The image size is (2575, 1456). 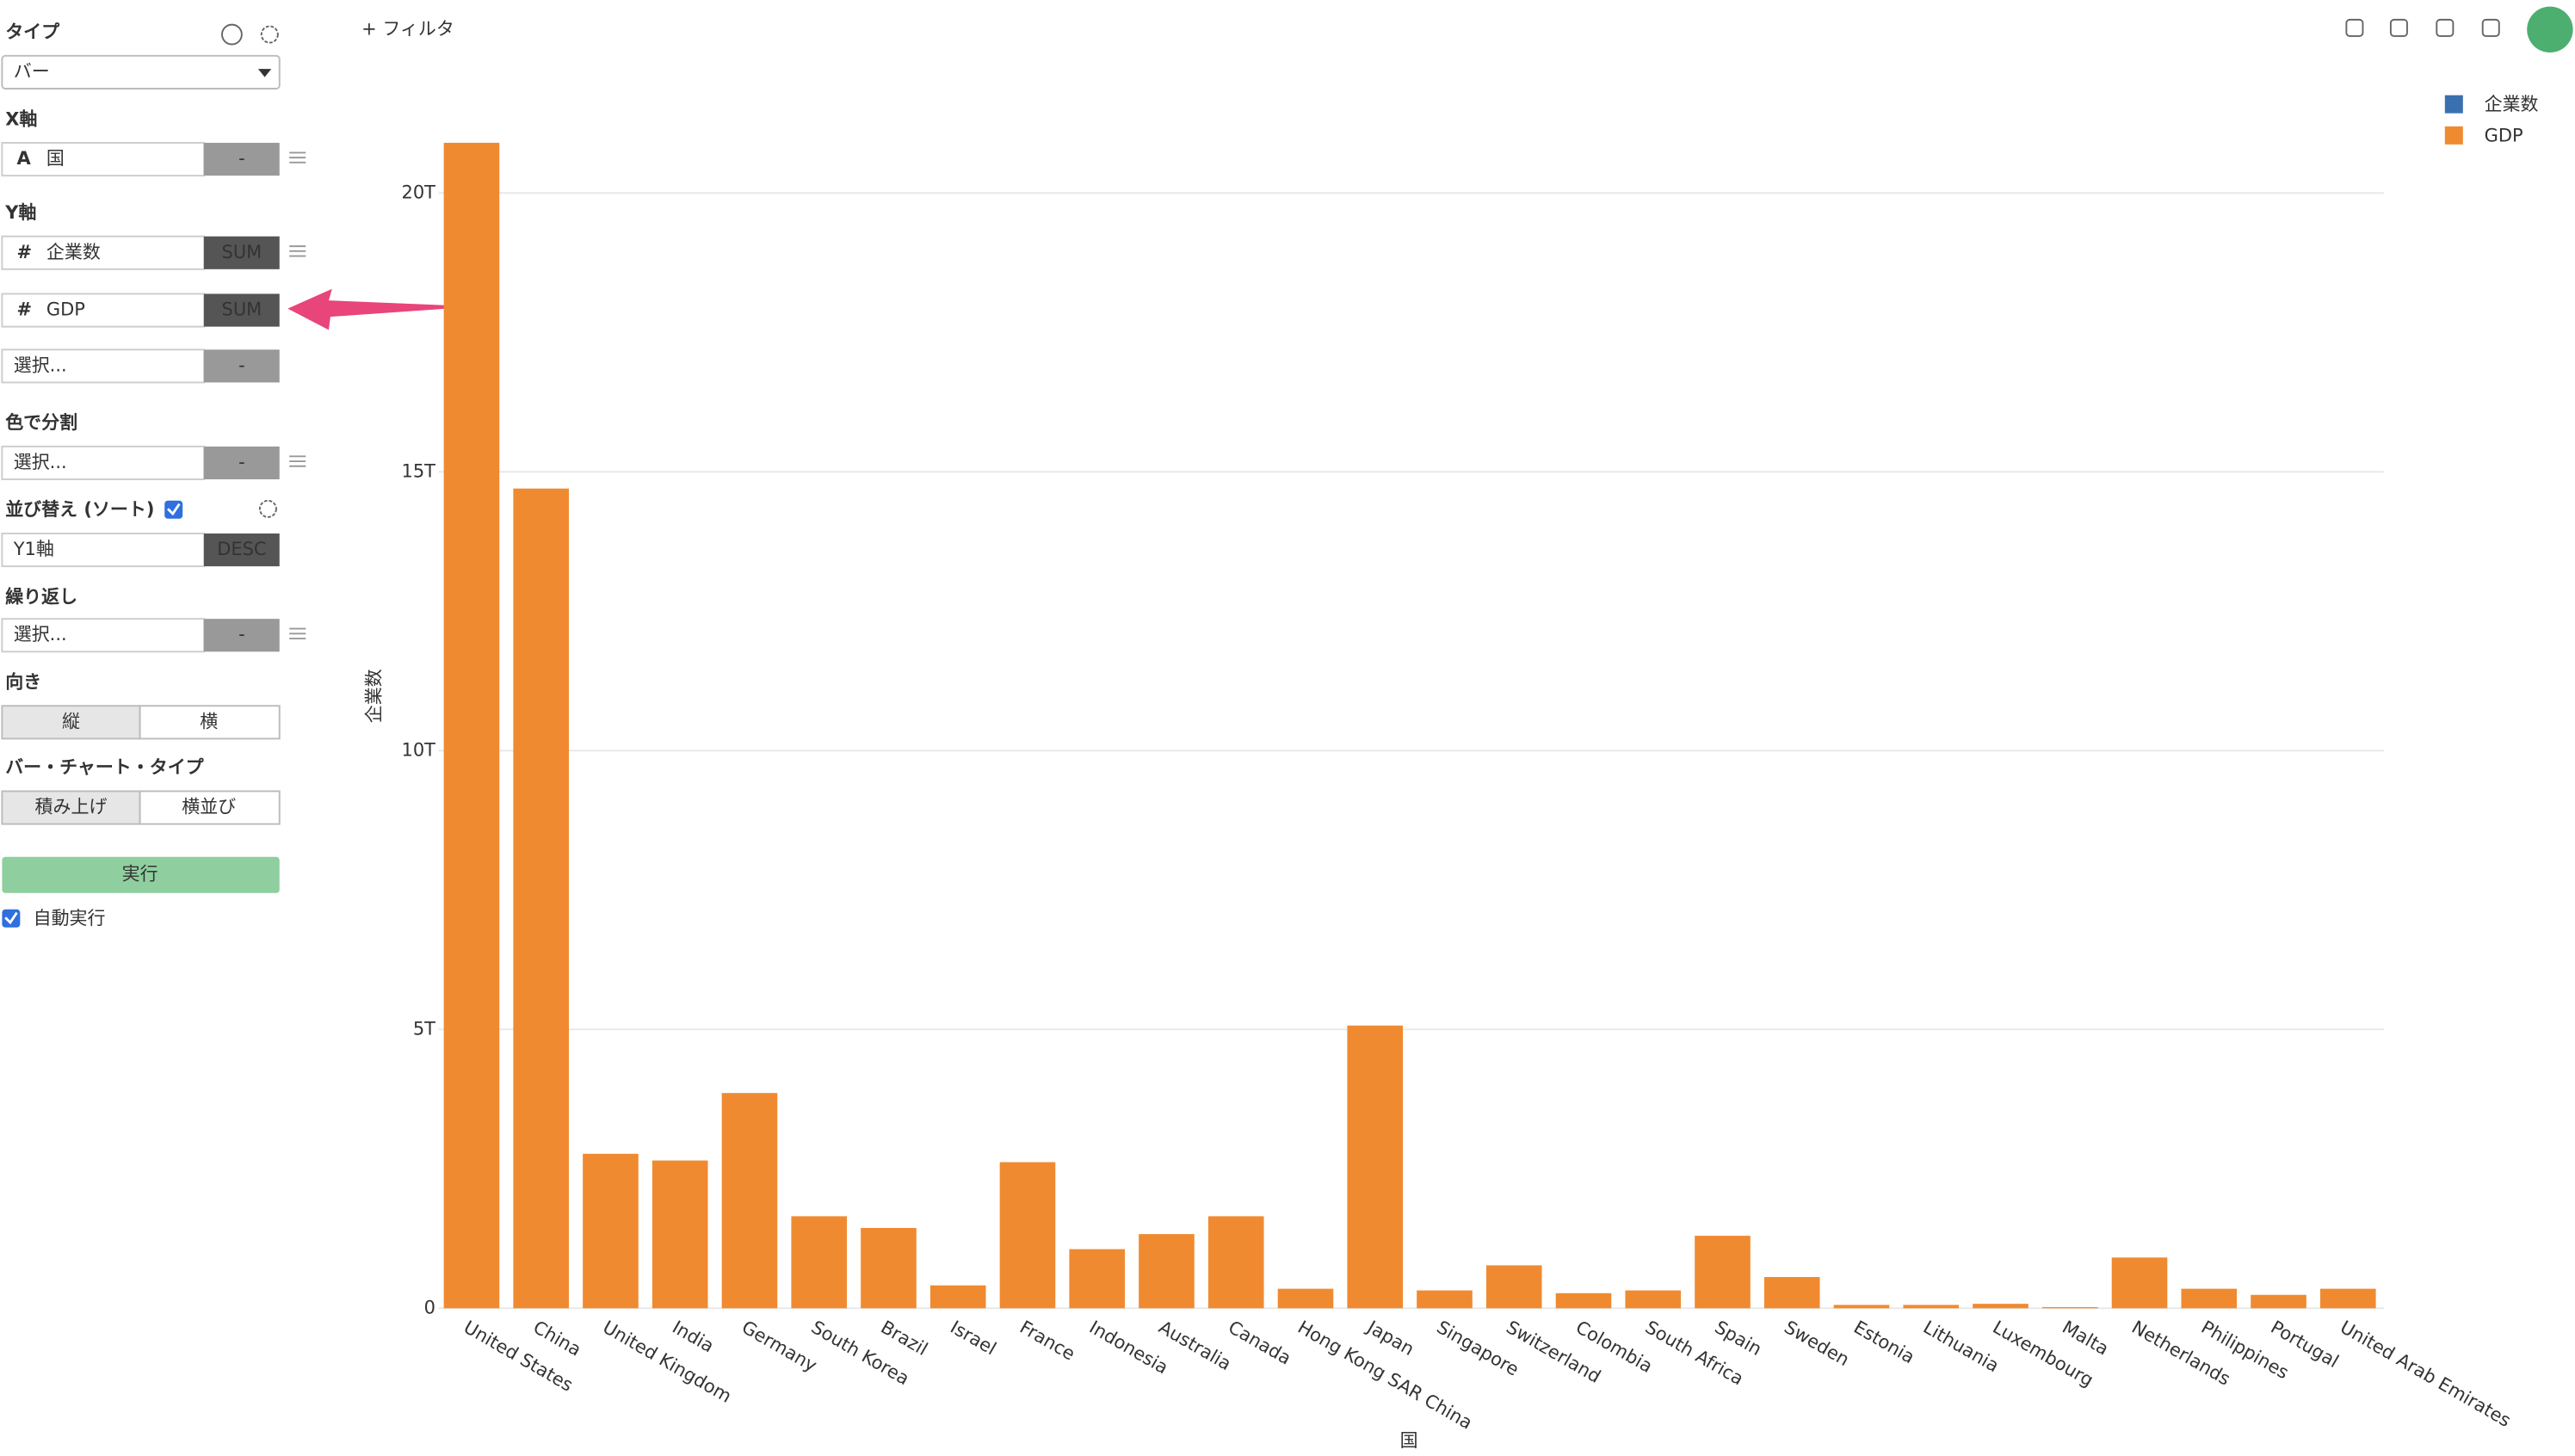 What do you see at coordinates (25, 252) in the screenshot?
I see `field-icon: #` at bounding box center [25, 252].